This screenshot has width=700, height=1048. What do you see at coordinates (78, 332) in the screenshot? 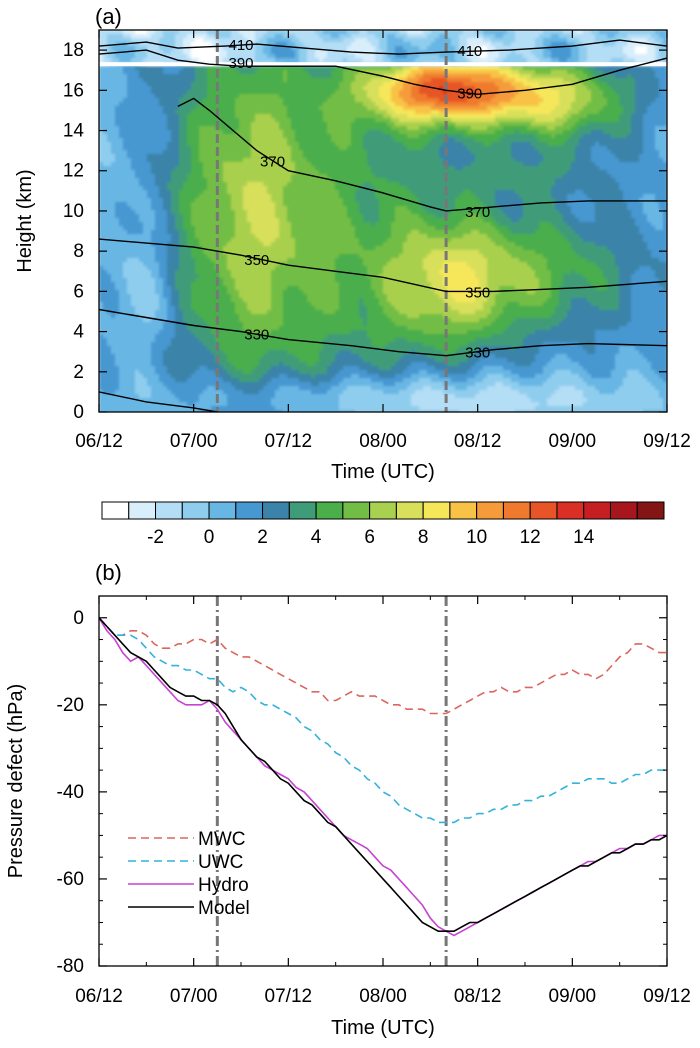
I see `y-tick-label-a-2: 4` at bounding box center [78, 332].